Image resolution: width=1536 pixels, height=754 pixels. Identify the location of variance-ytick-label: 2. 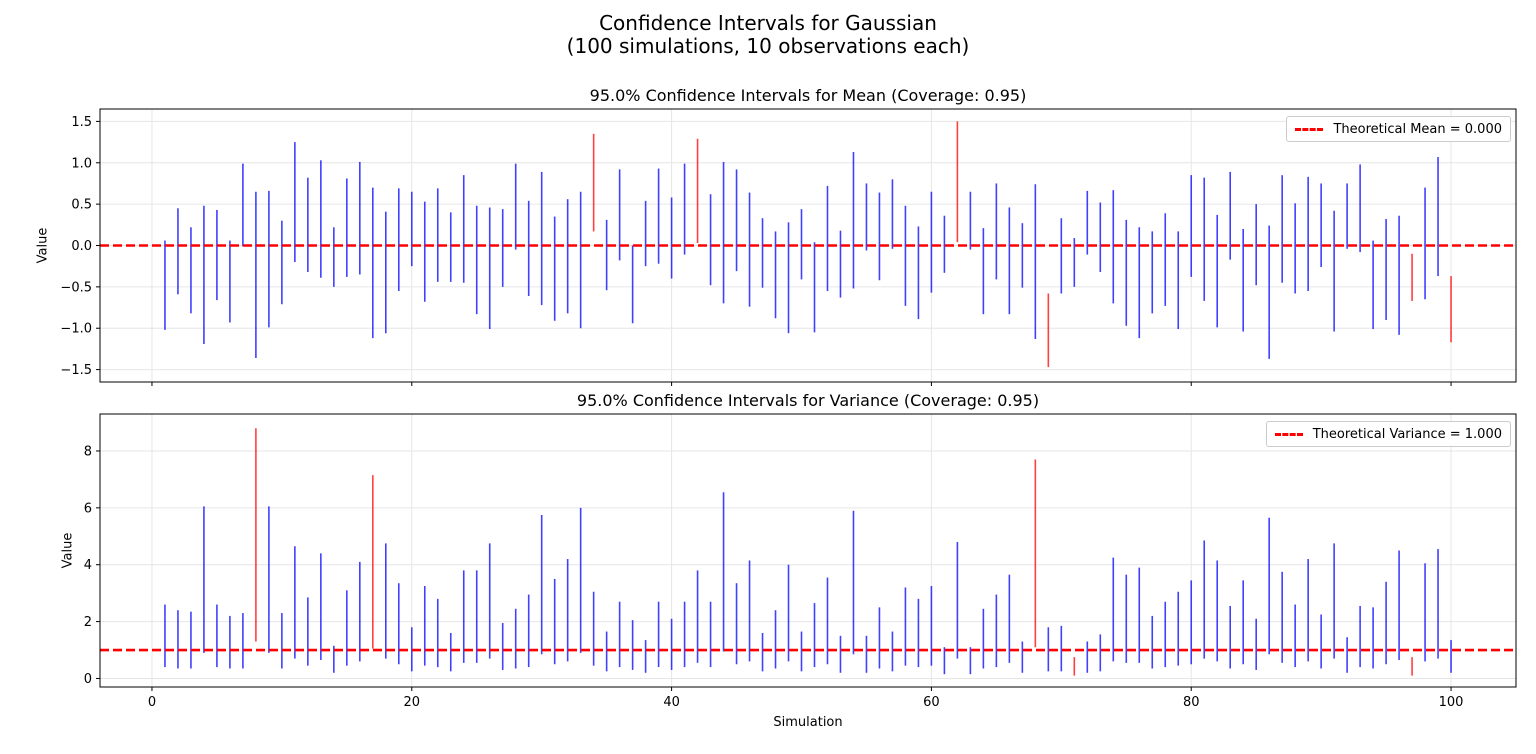
(88, 622).